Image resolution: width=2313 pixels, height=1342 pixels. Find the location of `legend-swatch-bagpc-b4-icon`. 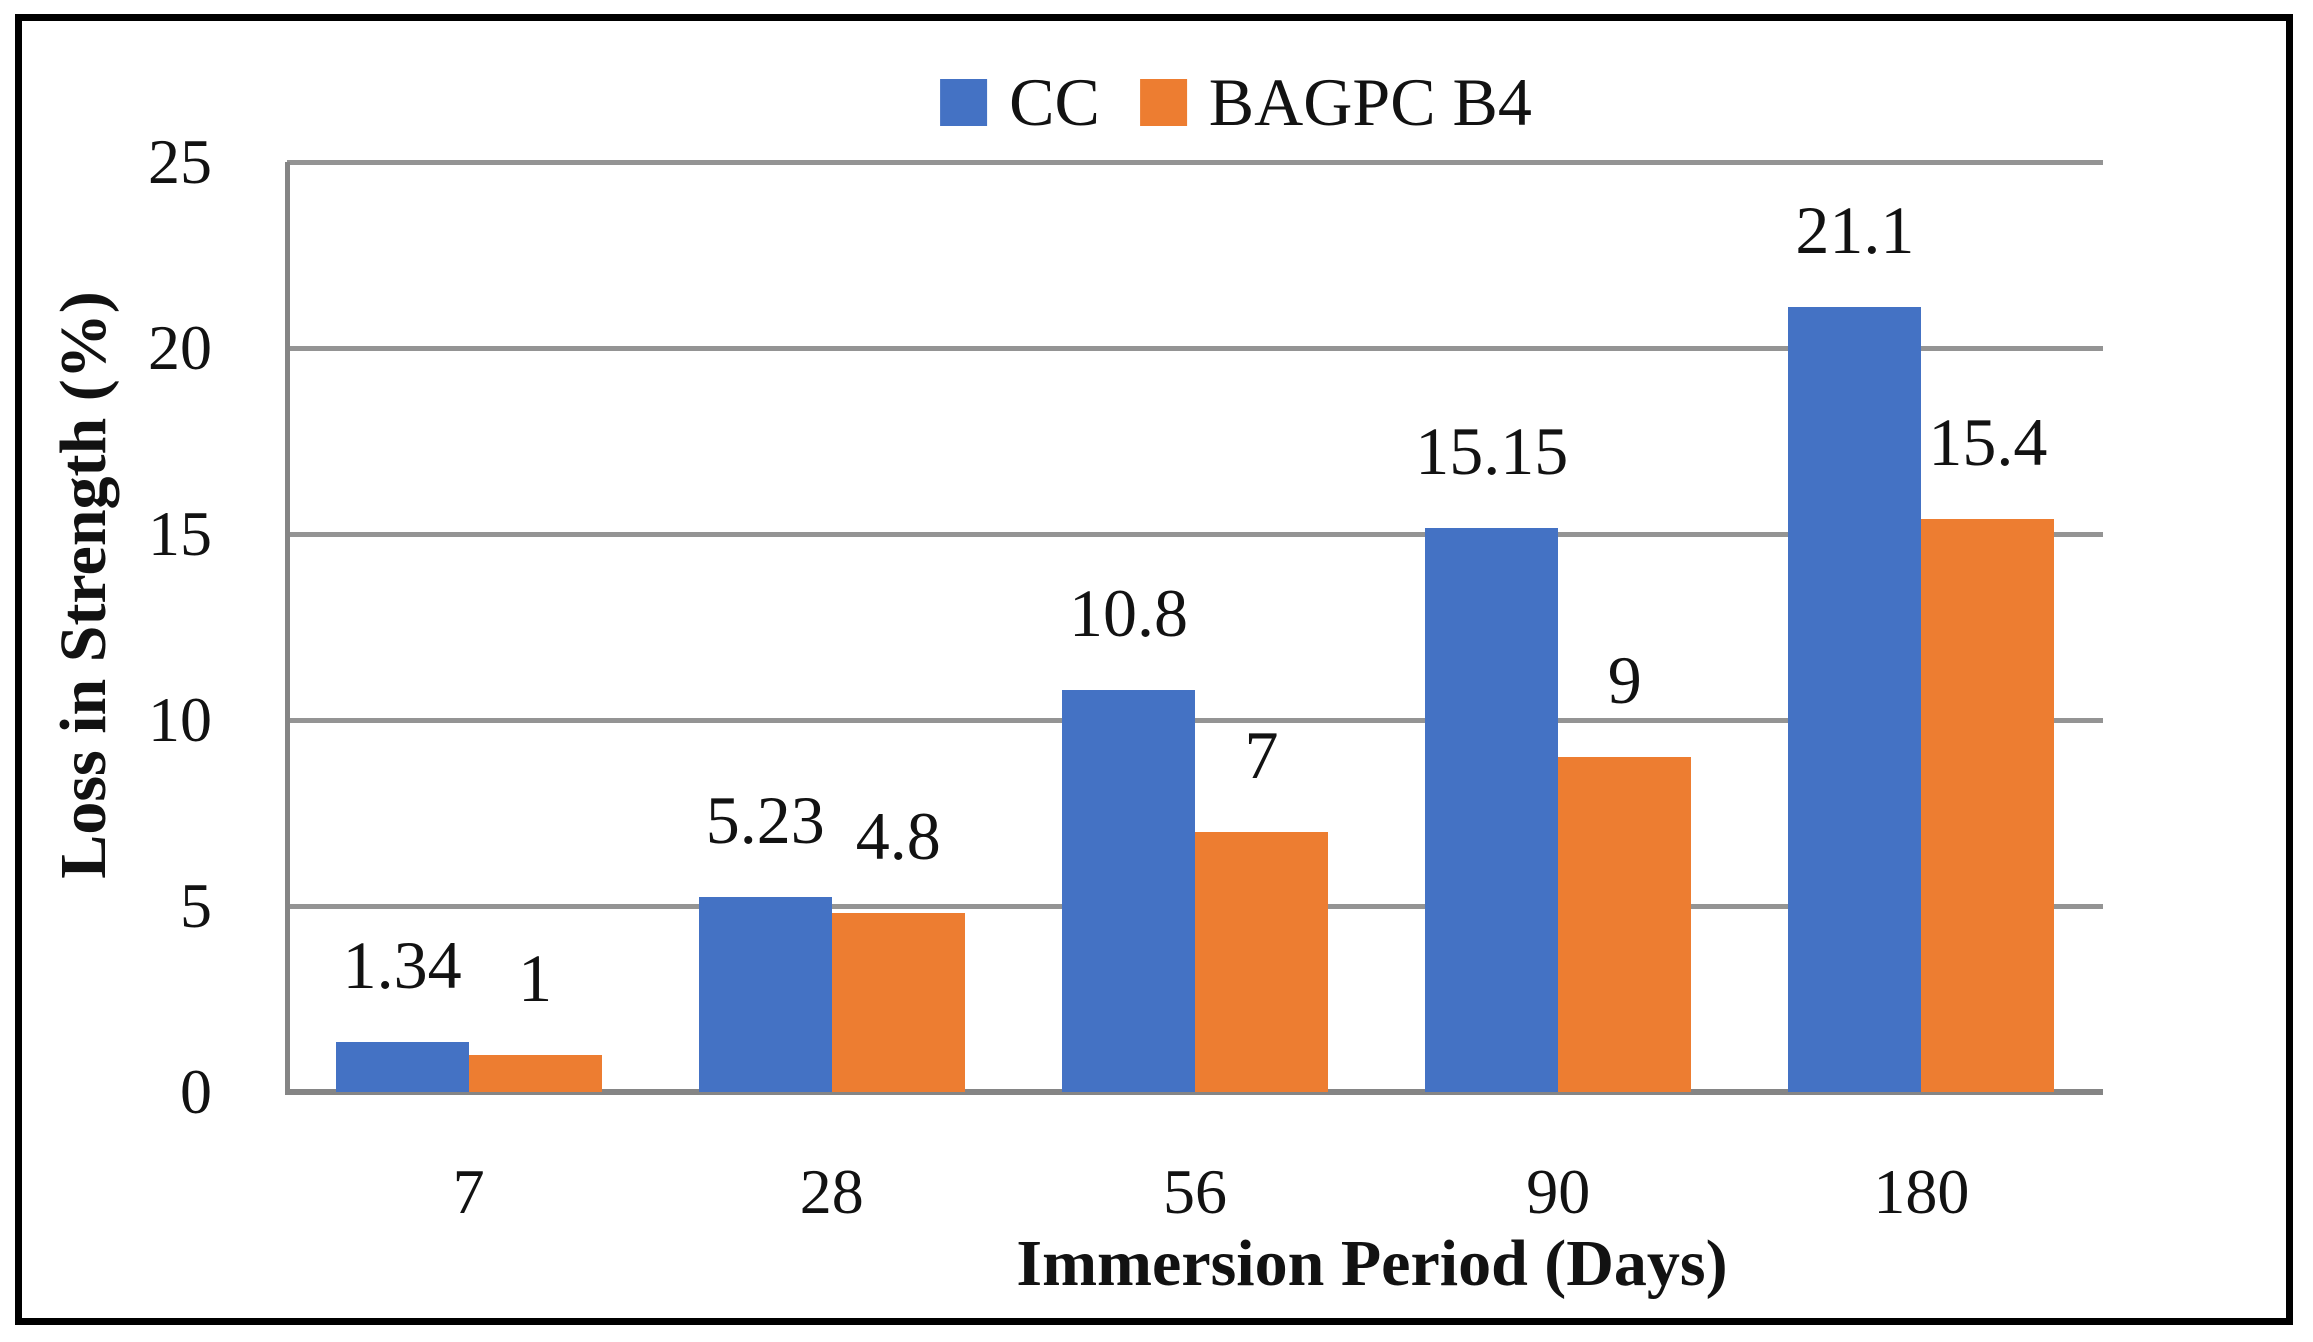

legend-swatch-bagpc-b4-icon is located at coordinates (1163, 102).